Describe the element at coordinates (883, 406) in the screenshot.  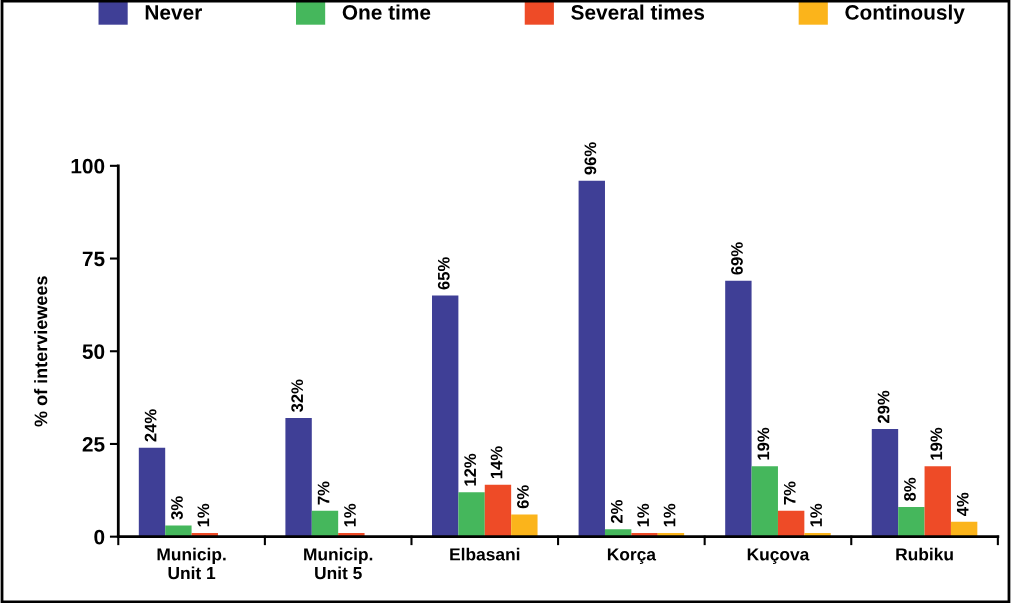
I see `data-label: 29%` at that location.